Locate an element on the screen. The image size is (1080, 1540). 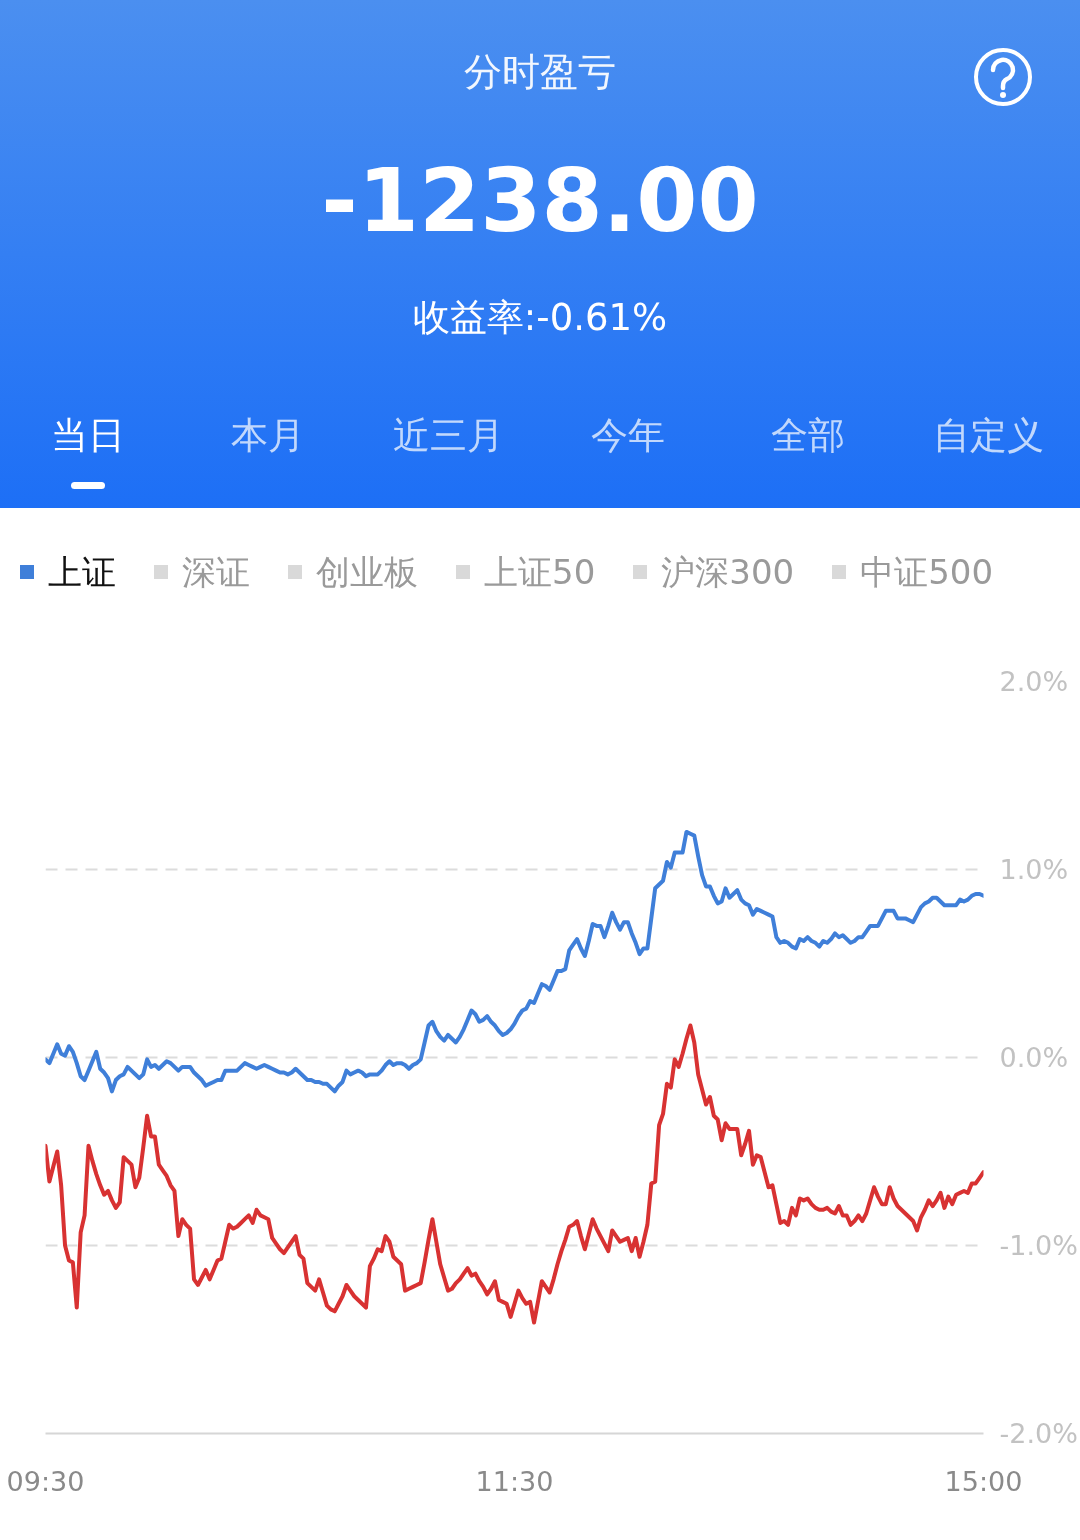
text: 创业板 is located at coordinates (367, 572).